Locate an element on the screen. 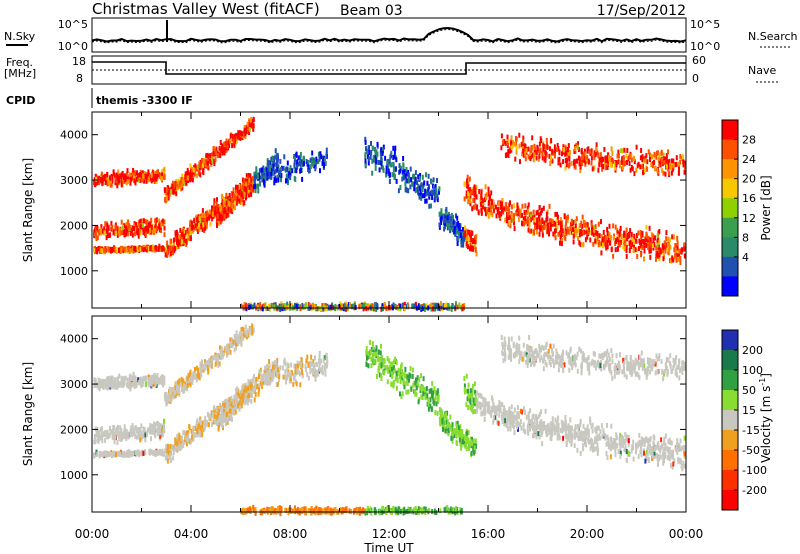 This screenshot has height=554, width=800. nsearch-label: N.Search is located at coordinates (773, 36).